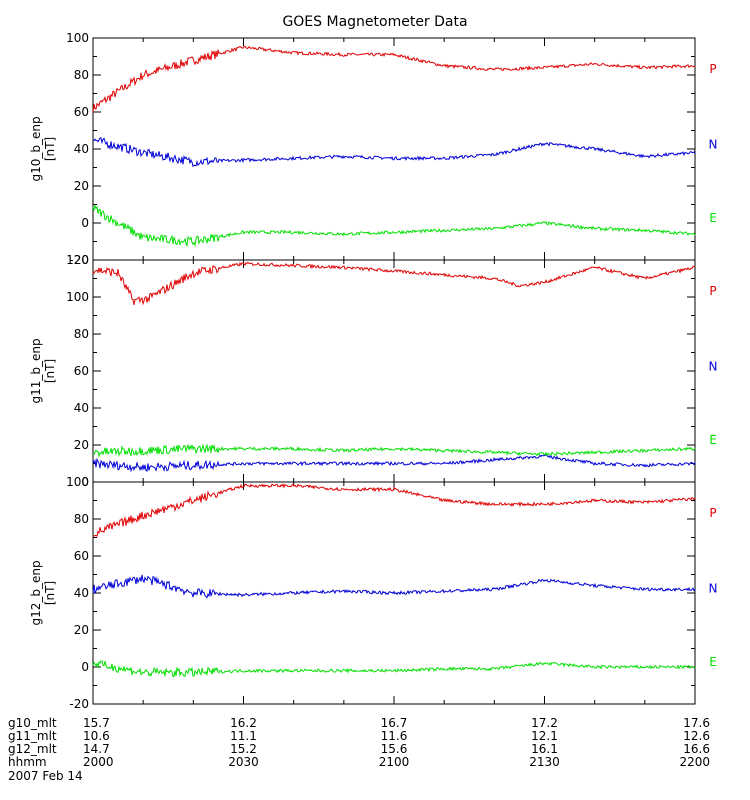 Image resolution: width=750 pixels, height=800 pixels. Describe the element at coordinates (45, 776) in the screenshot. I see `date-label: 2007 Feb 14` at that location.